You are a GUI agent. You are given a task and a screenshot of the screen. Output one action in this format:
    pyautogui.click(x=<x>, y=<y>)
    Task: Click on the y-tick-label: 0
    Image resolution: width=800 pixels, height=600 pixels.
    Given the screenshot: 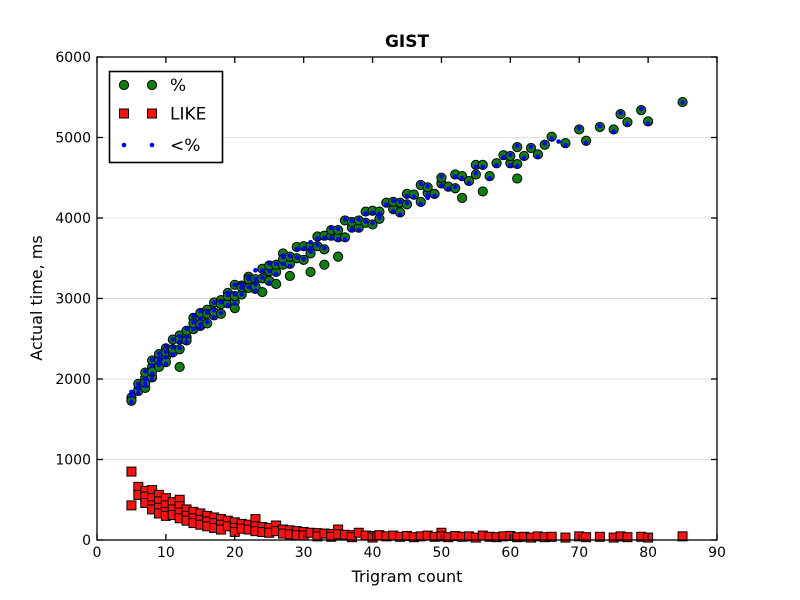 What is the action you would take?
    pyautogui.click(x=86, y=541)
    